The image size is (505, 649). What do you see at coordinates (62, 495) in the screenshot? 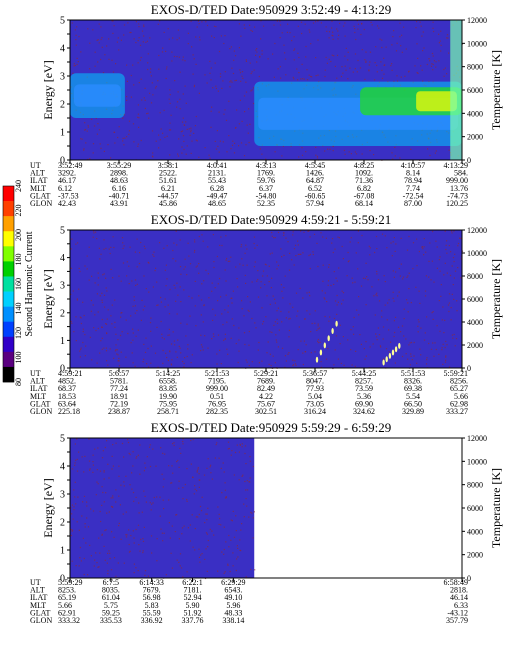
I see `y-tick-label: 3` at bounding box center [62, 495].